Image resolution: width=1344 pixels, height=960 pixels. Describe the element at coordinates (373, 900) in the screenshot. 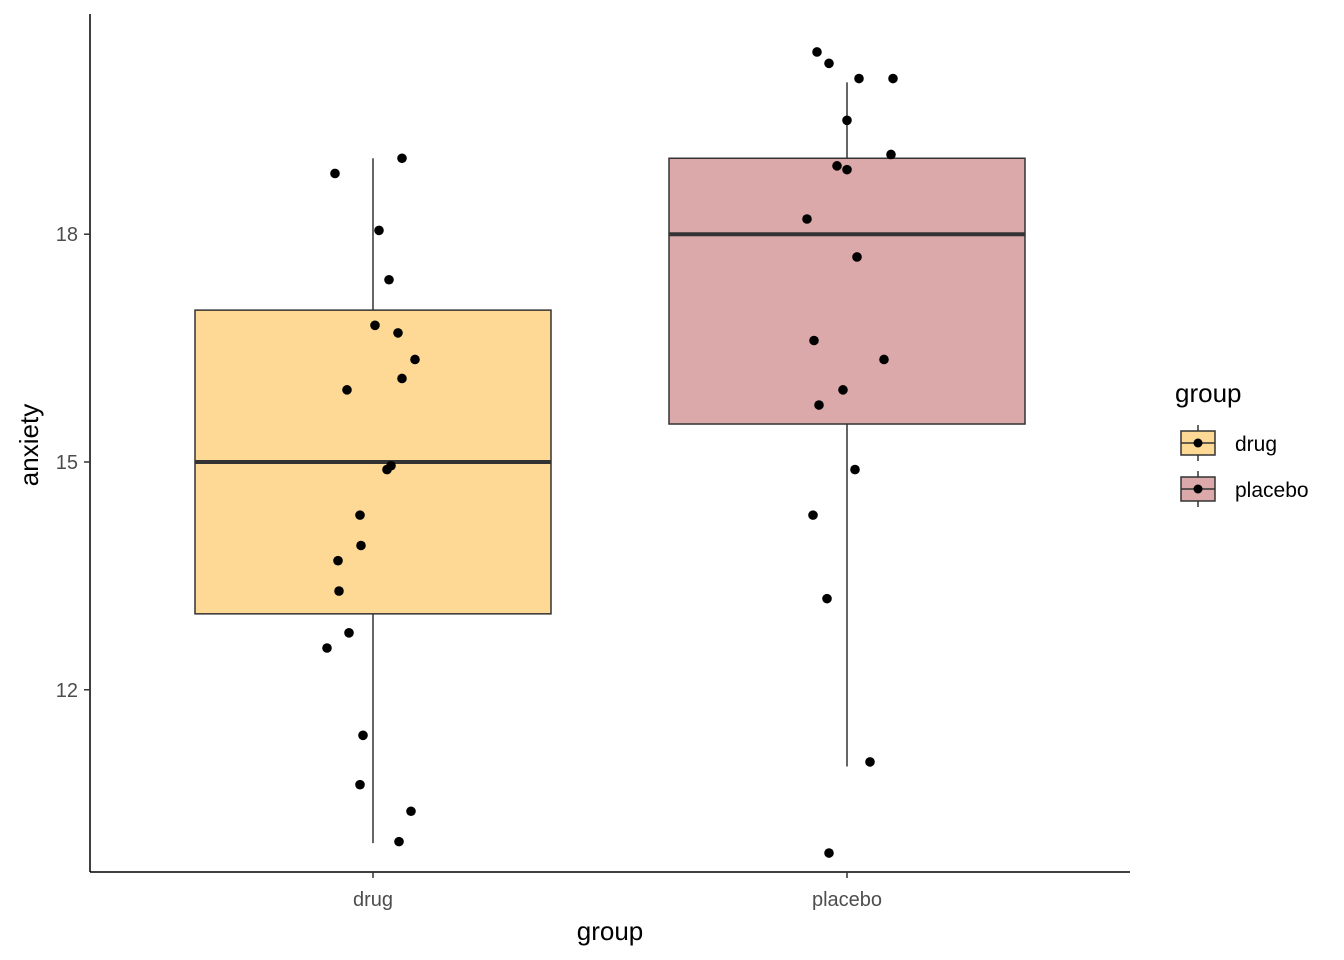

I see `x-tick-label-drug: drug` at that location.